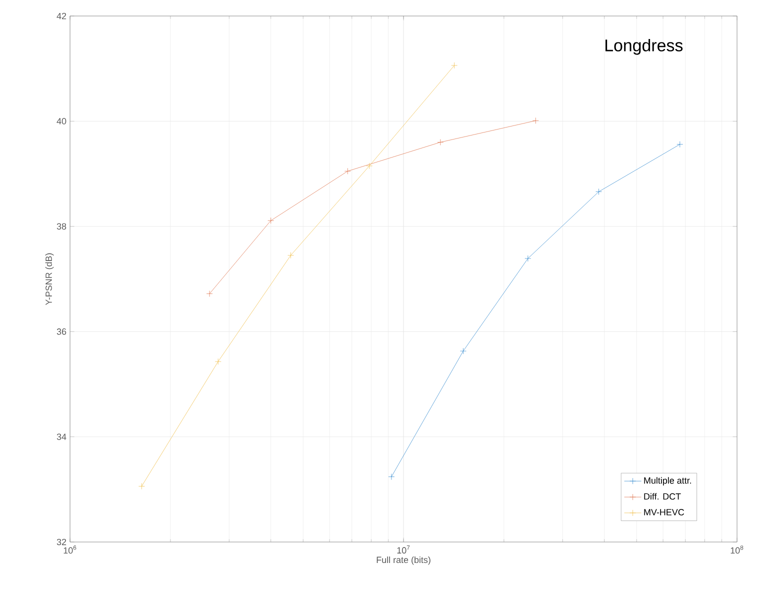 The width and height of the screenshot is (762, 595). Describe the element at coordinates (664, 512) in the screenshot. I see `legend-label: MV-HEVC` at that location.